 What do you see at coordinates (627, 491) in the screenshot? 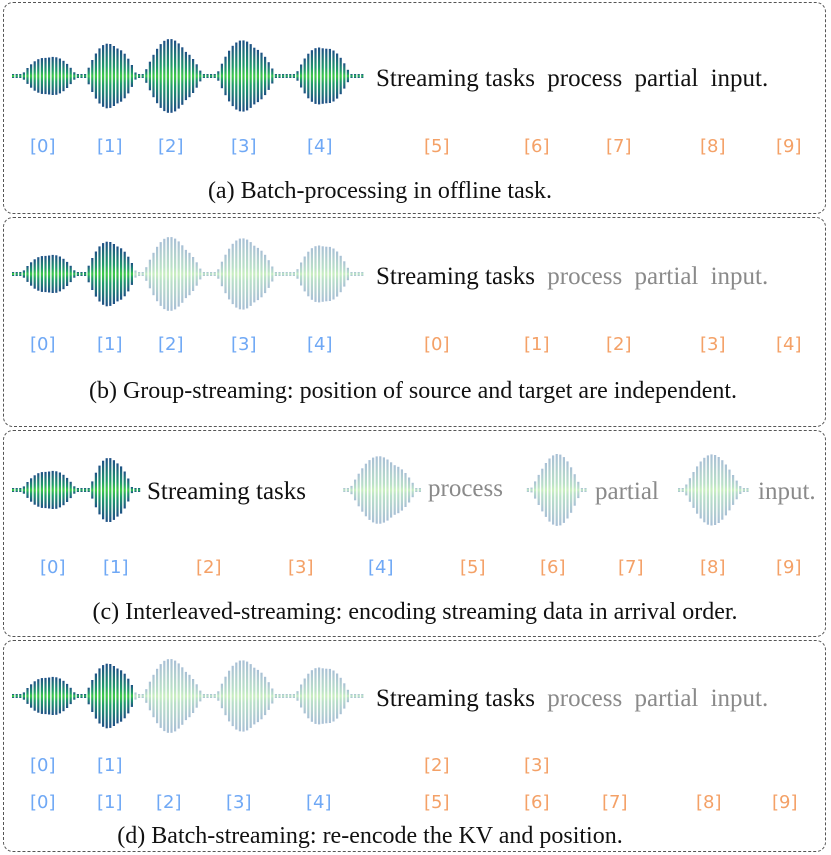
I see `word-partial: partial` at bounding box center [627, 491].